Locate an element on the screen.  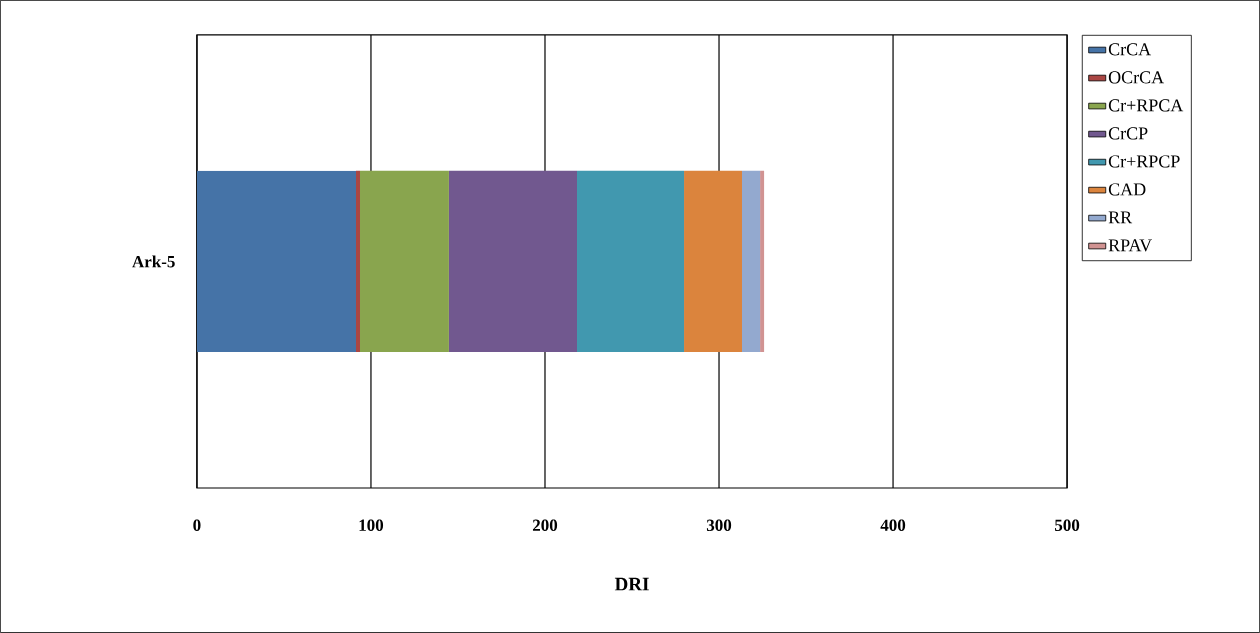
legend-label: RPAV is located at coordinates (1130, 245).